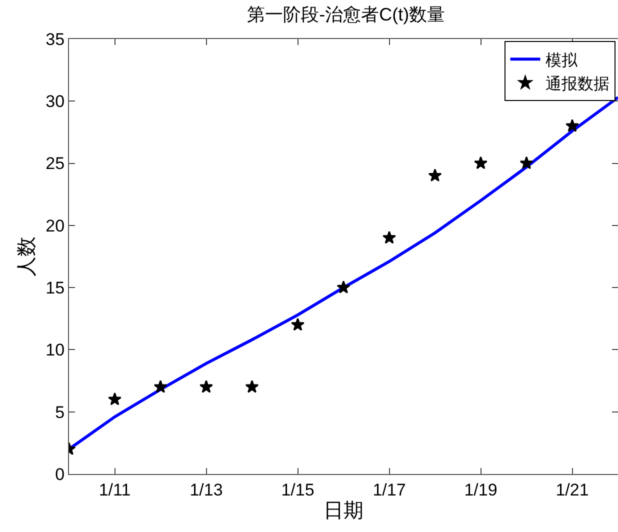  What do you see at coordinates (55, 39) in the screenshot?
I see `y-tick-label: 35` at bounding box center [55, 39].